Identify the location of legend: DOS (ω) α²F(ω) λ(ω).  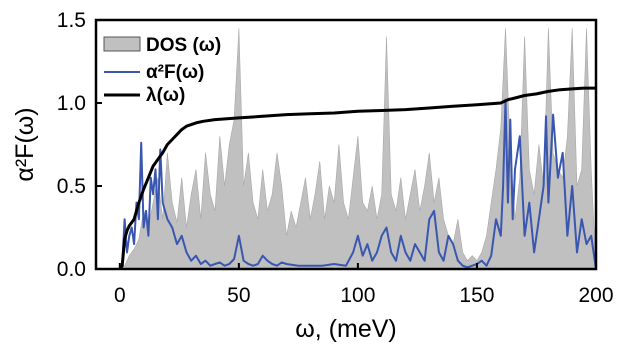
(162, 70).